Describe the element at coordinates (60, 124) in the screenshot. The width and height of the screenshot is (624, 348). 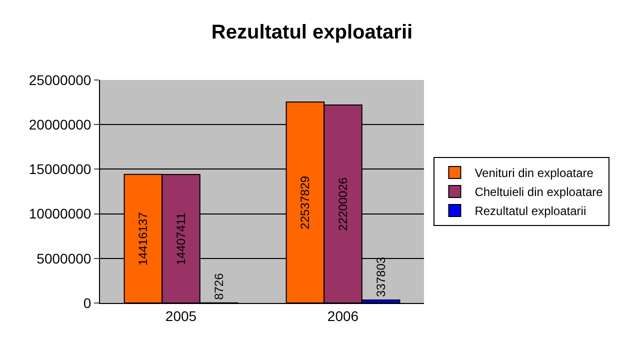
I see `y-tick-label: 20000000` at that location.